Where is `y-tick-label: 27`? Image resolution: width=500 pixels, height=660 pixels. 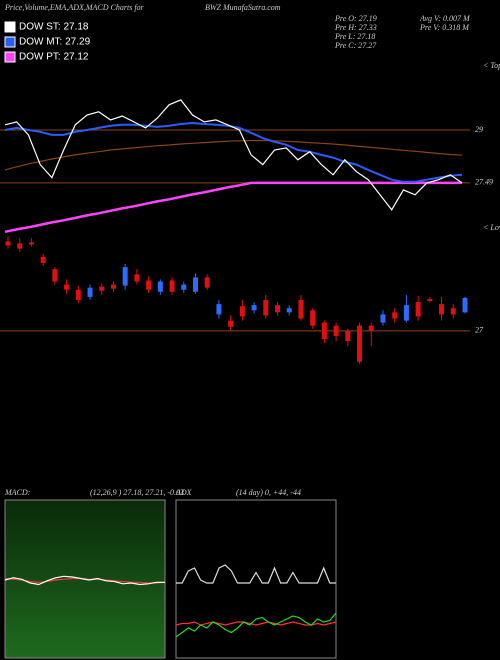
y-tick-label: 27 is located at coordinates (479, 330).